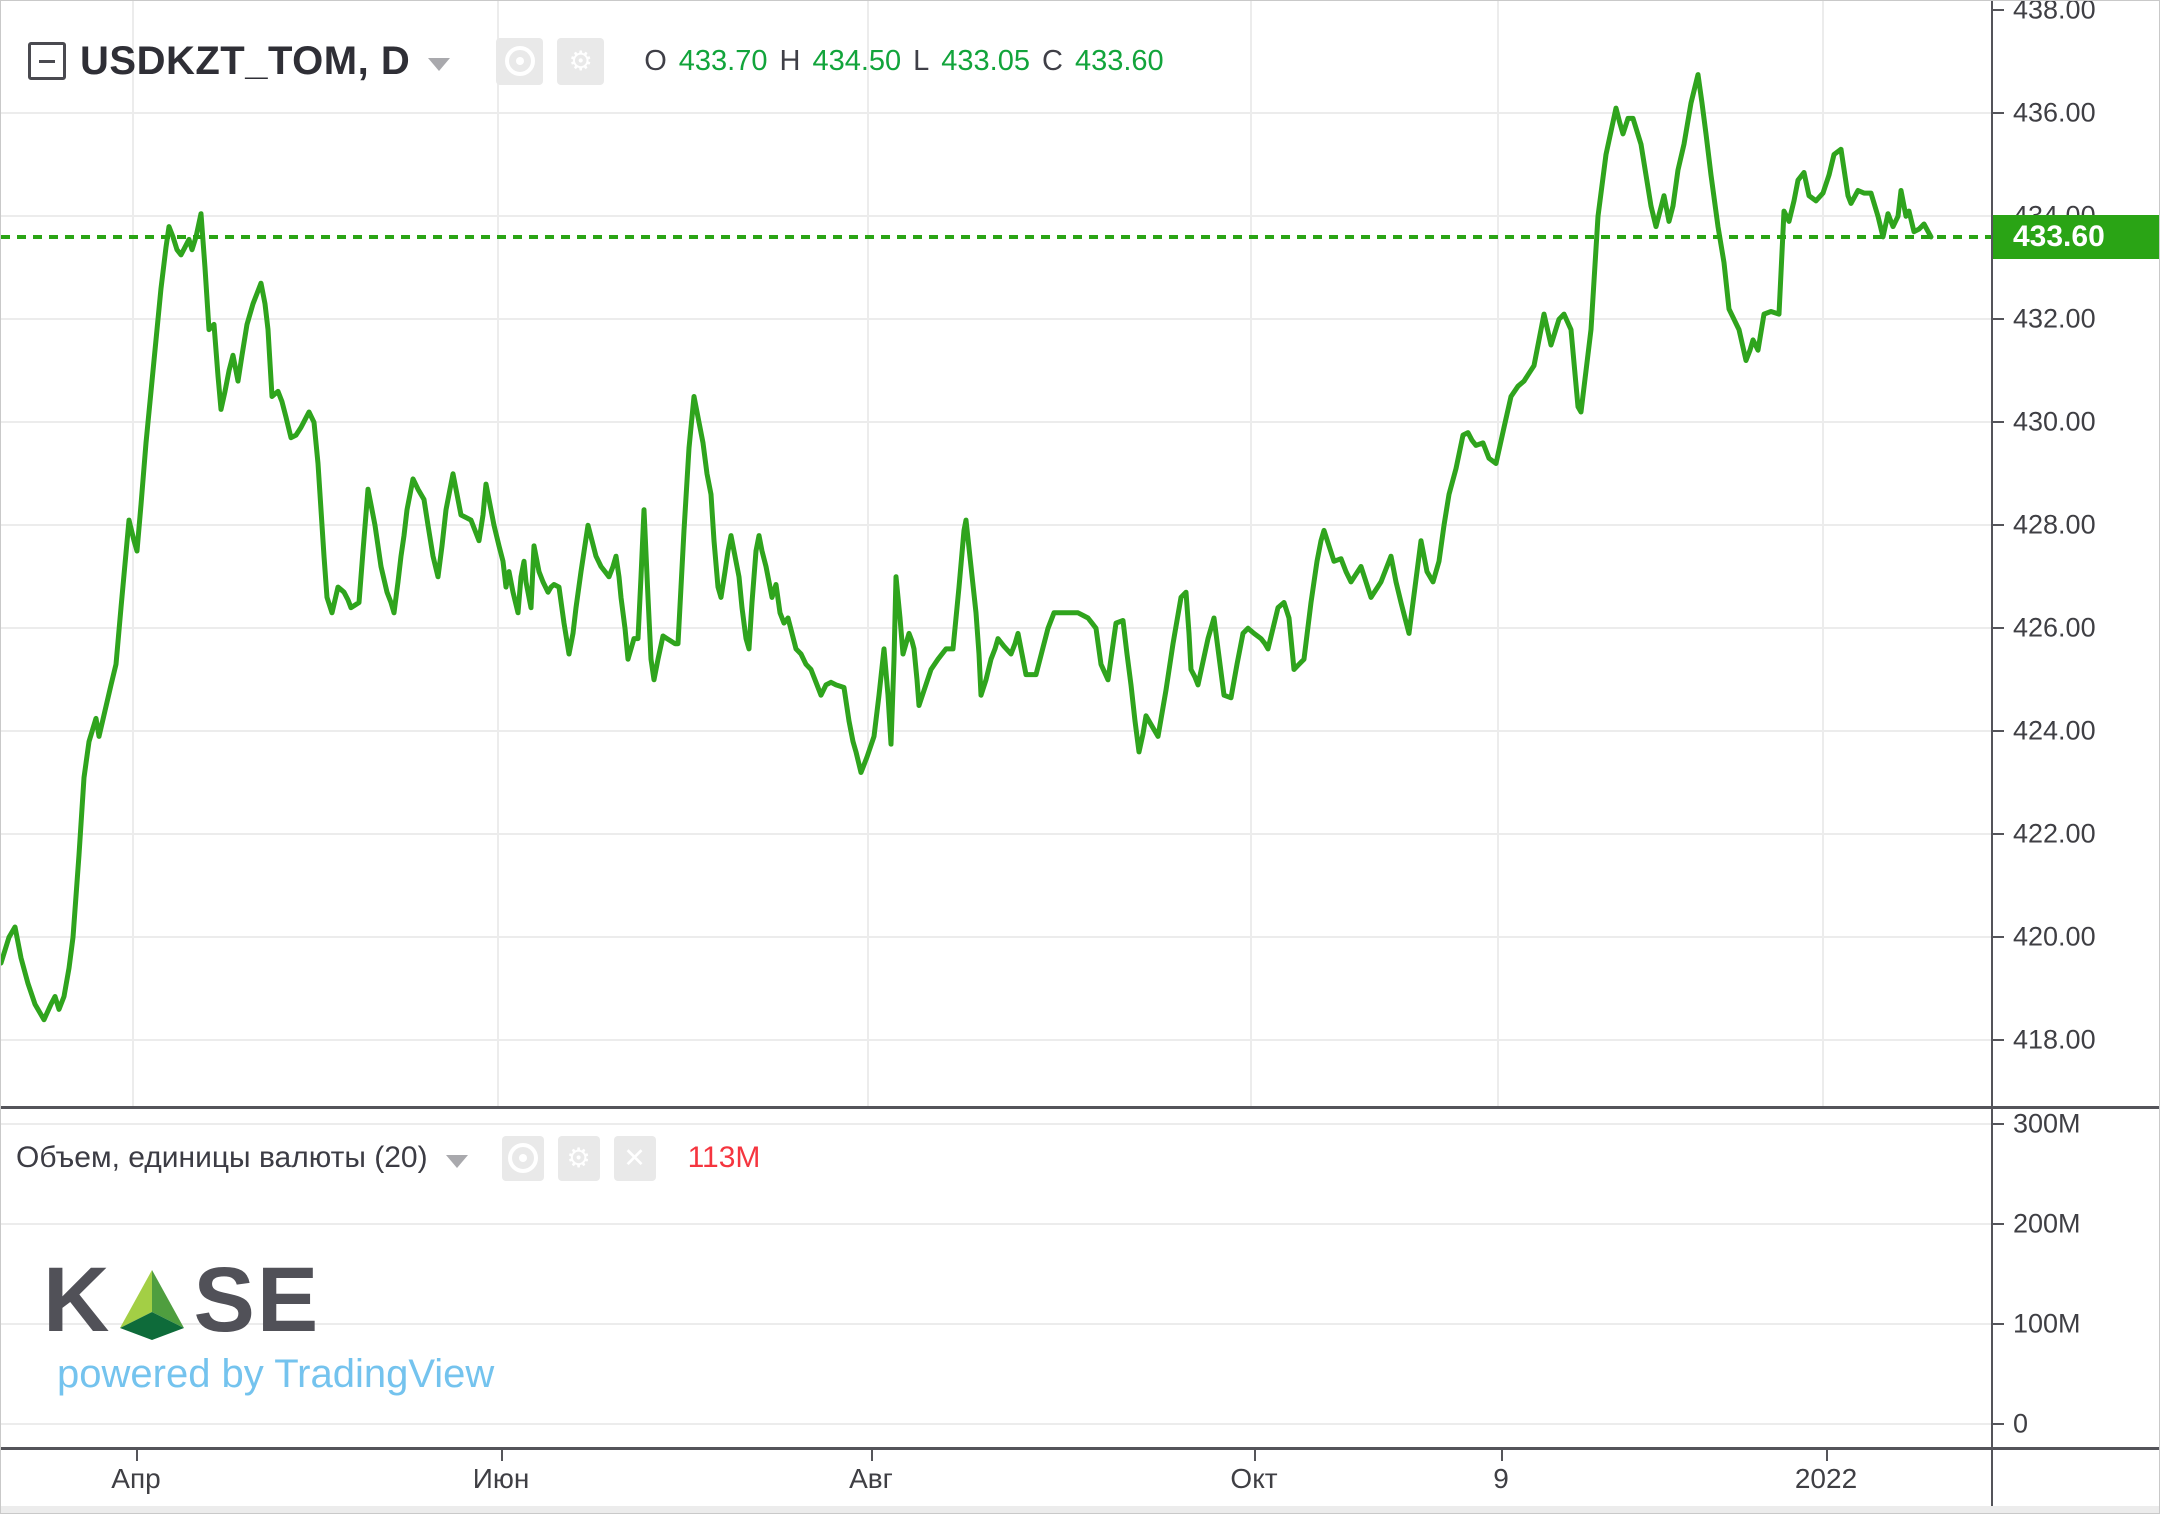 This screenshot has width=2160, height=1514. What do you see at coordinates (2054, 12) in the screenshot?
I see `price-tick-label: 438.00` at bounding box center [2054, 12].